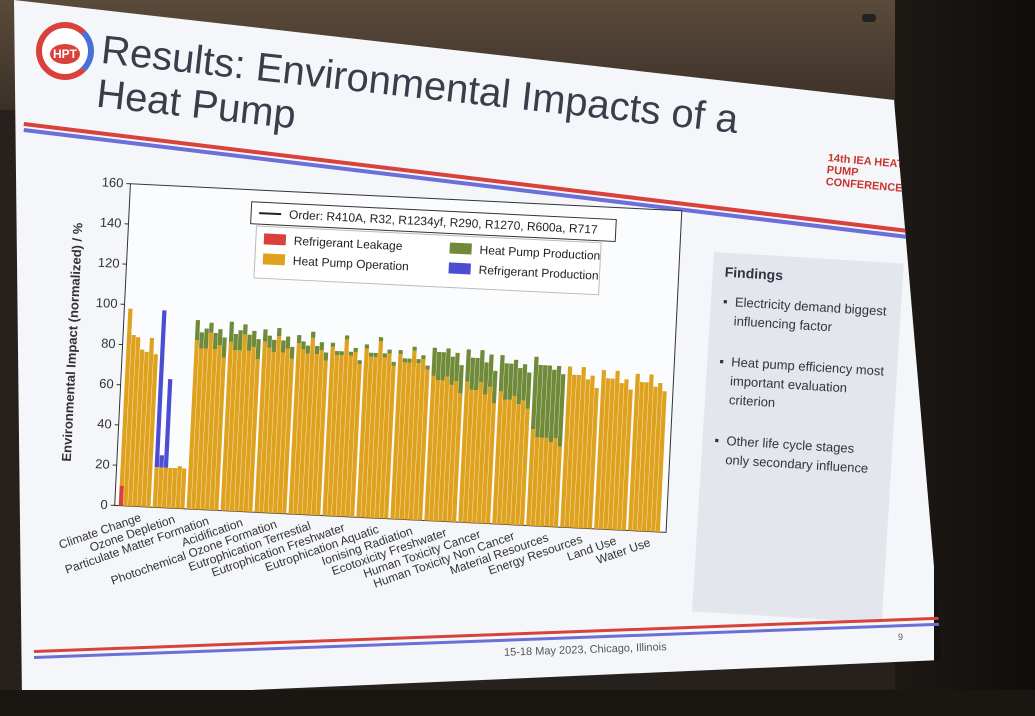 This screenshot has width=1035, height=716. I want to click on legend-box, so click(427, 260).